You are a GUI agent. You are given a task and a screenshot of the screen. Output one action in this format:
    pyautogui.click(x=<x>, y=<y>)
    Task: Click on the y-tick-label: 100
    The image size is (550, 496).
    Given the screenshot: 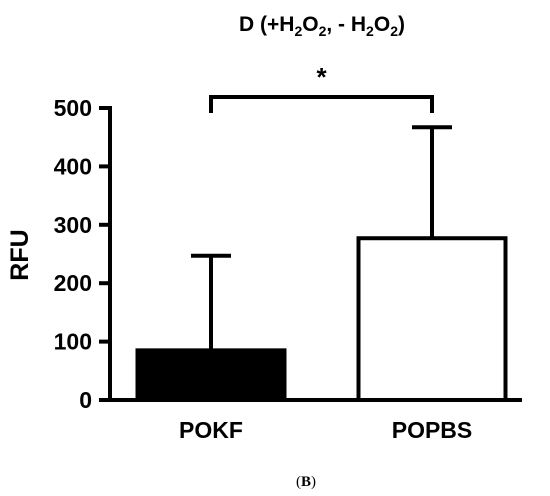 What is the action you would take?
    pyautogui.click(x=73, y=342)
    